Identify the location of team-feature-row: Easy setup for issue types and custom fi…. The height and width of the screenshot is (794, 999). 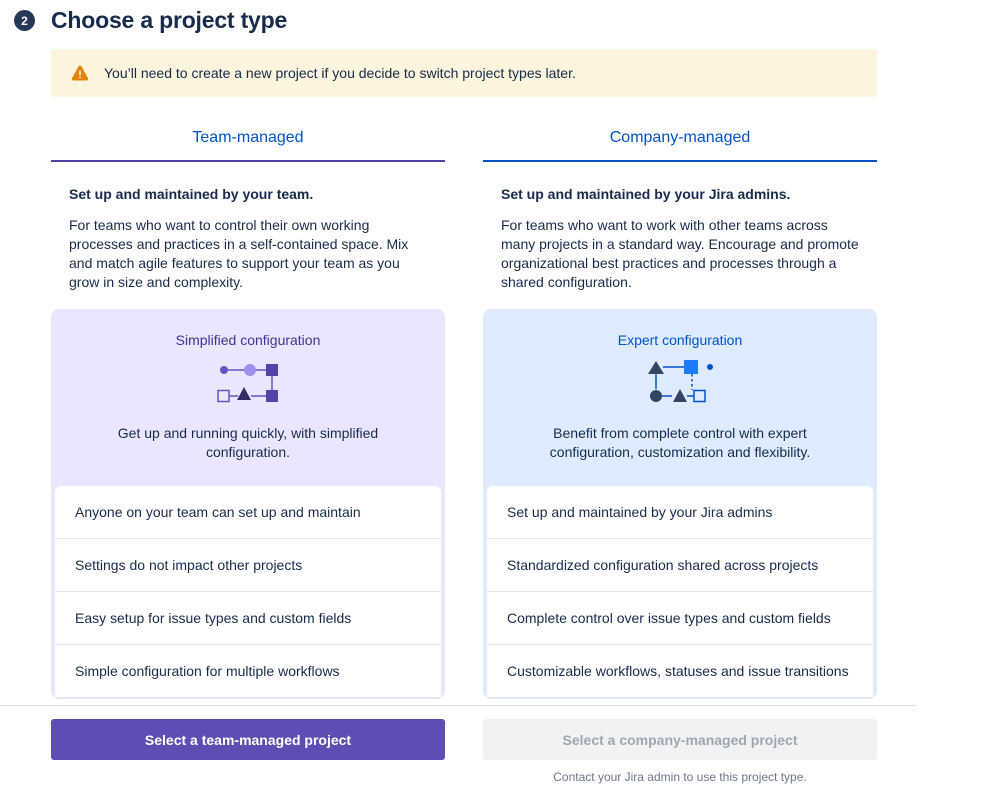
(248, 618).